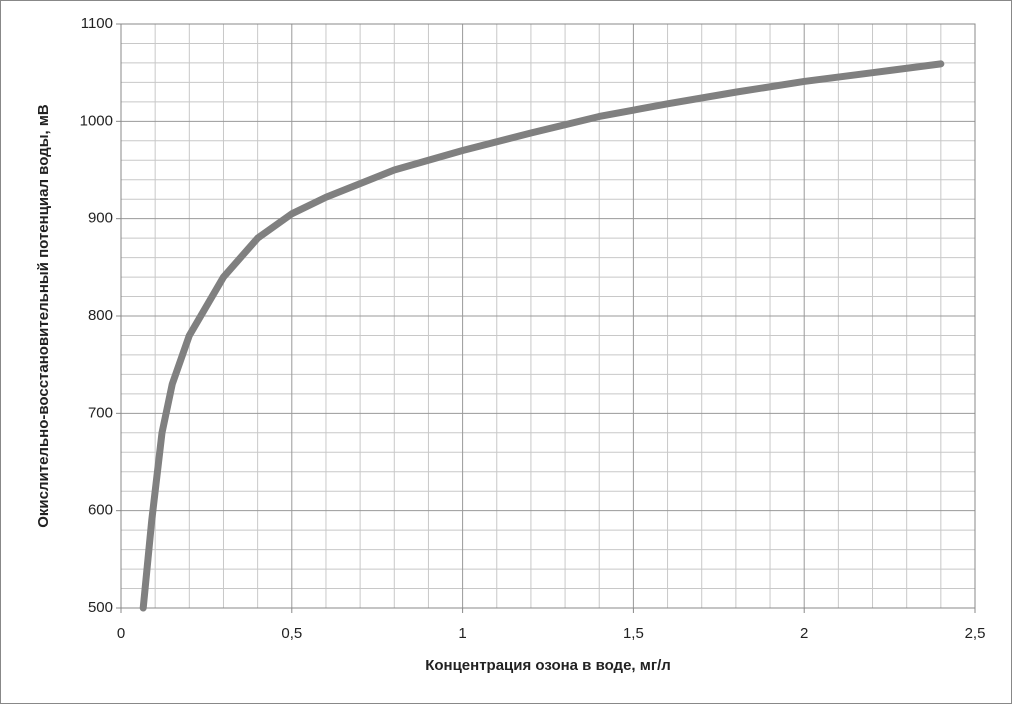 This screenshot has width=1012, height=704. What do you see at coordinates (100, 510) in the screenshot?
I see `y-tick-label: 600` at bounding box center [100, 510].